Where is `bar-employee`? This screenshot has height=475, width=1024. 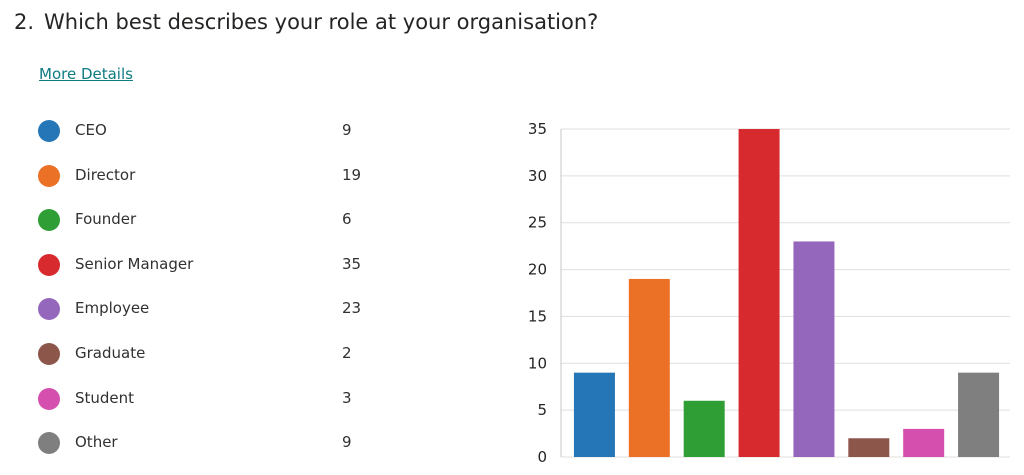
bar-employee is located at coordinates (814, 349).